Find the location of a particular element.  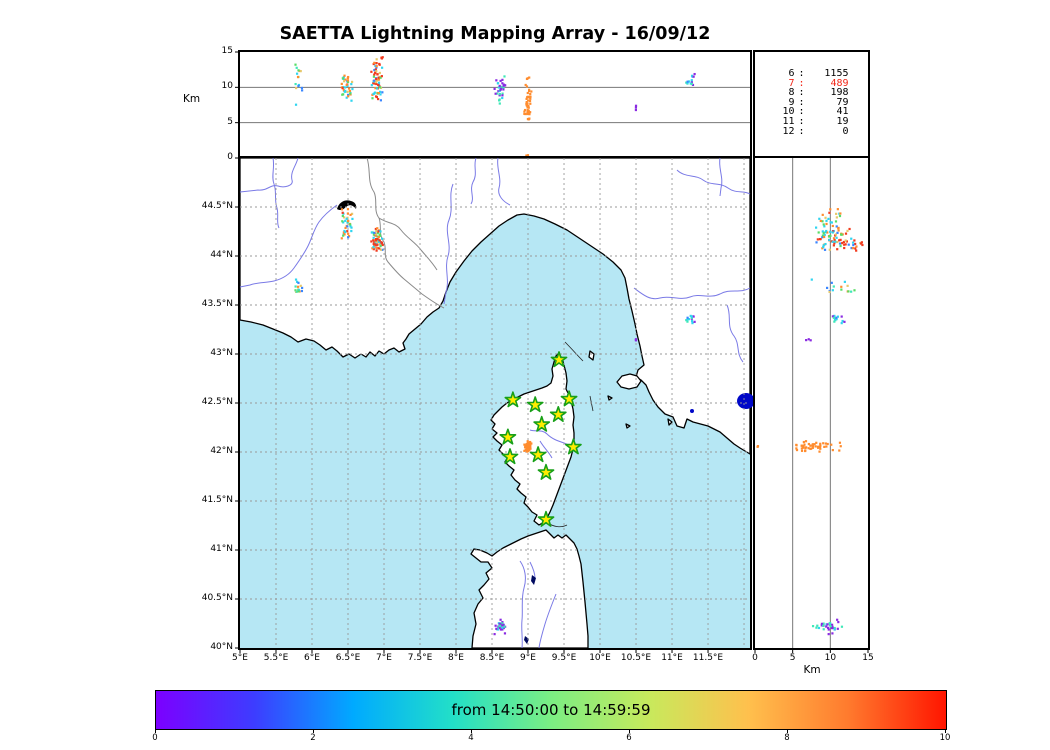

lat-tick-label: 43.5°N is located at coordinates (217, 304).